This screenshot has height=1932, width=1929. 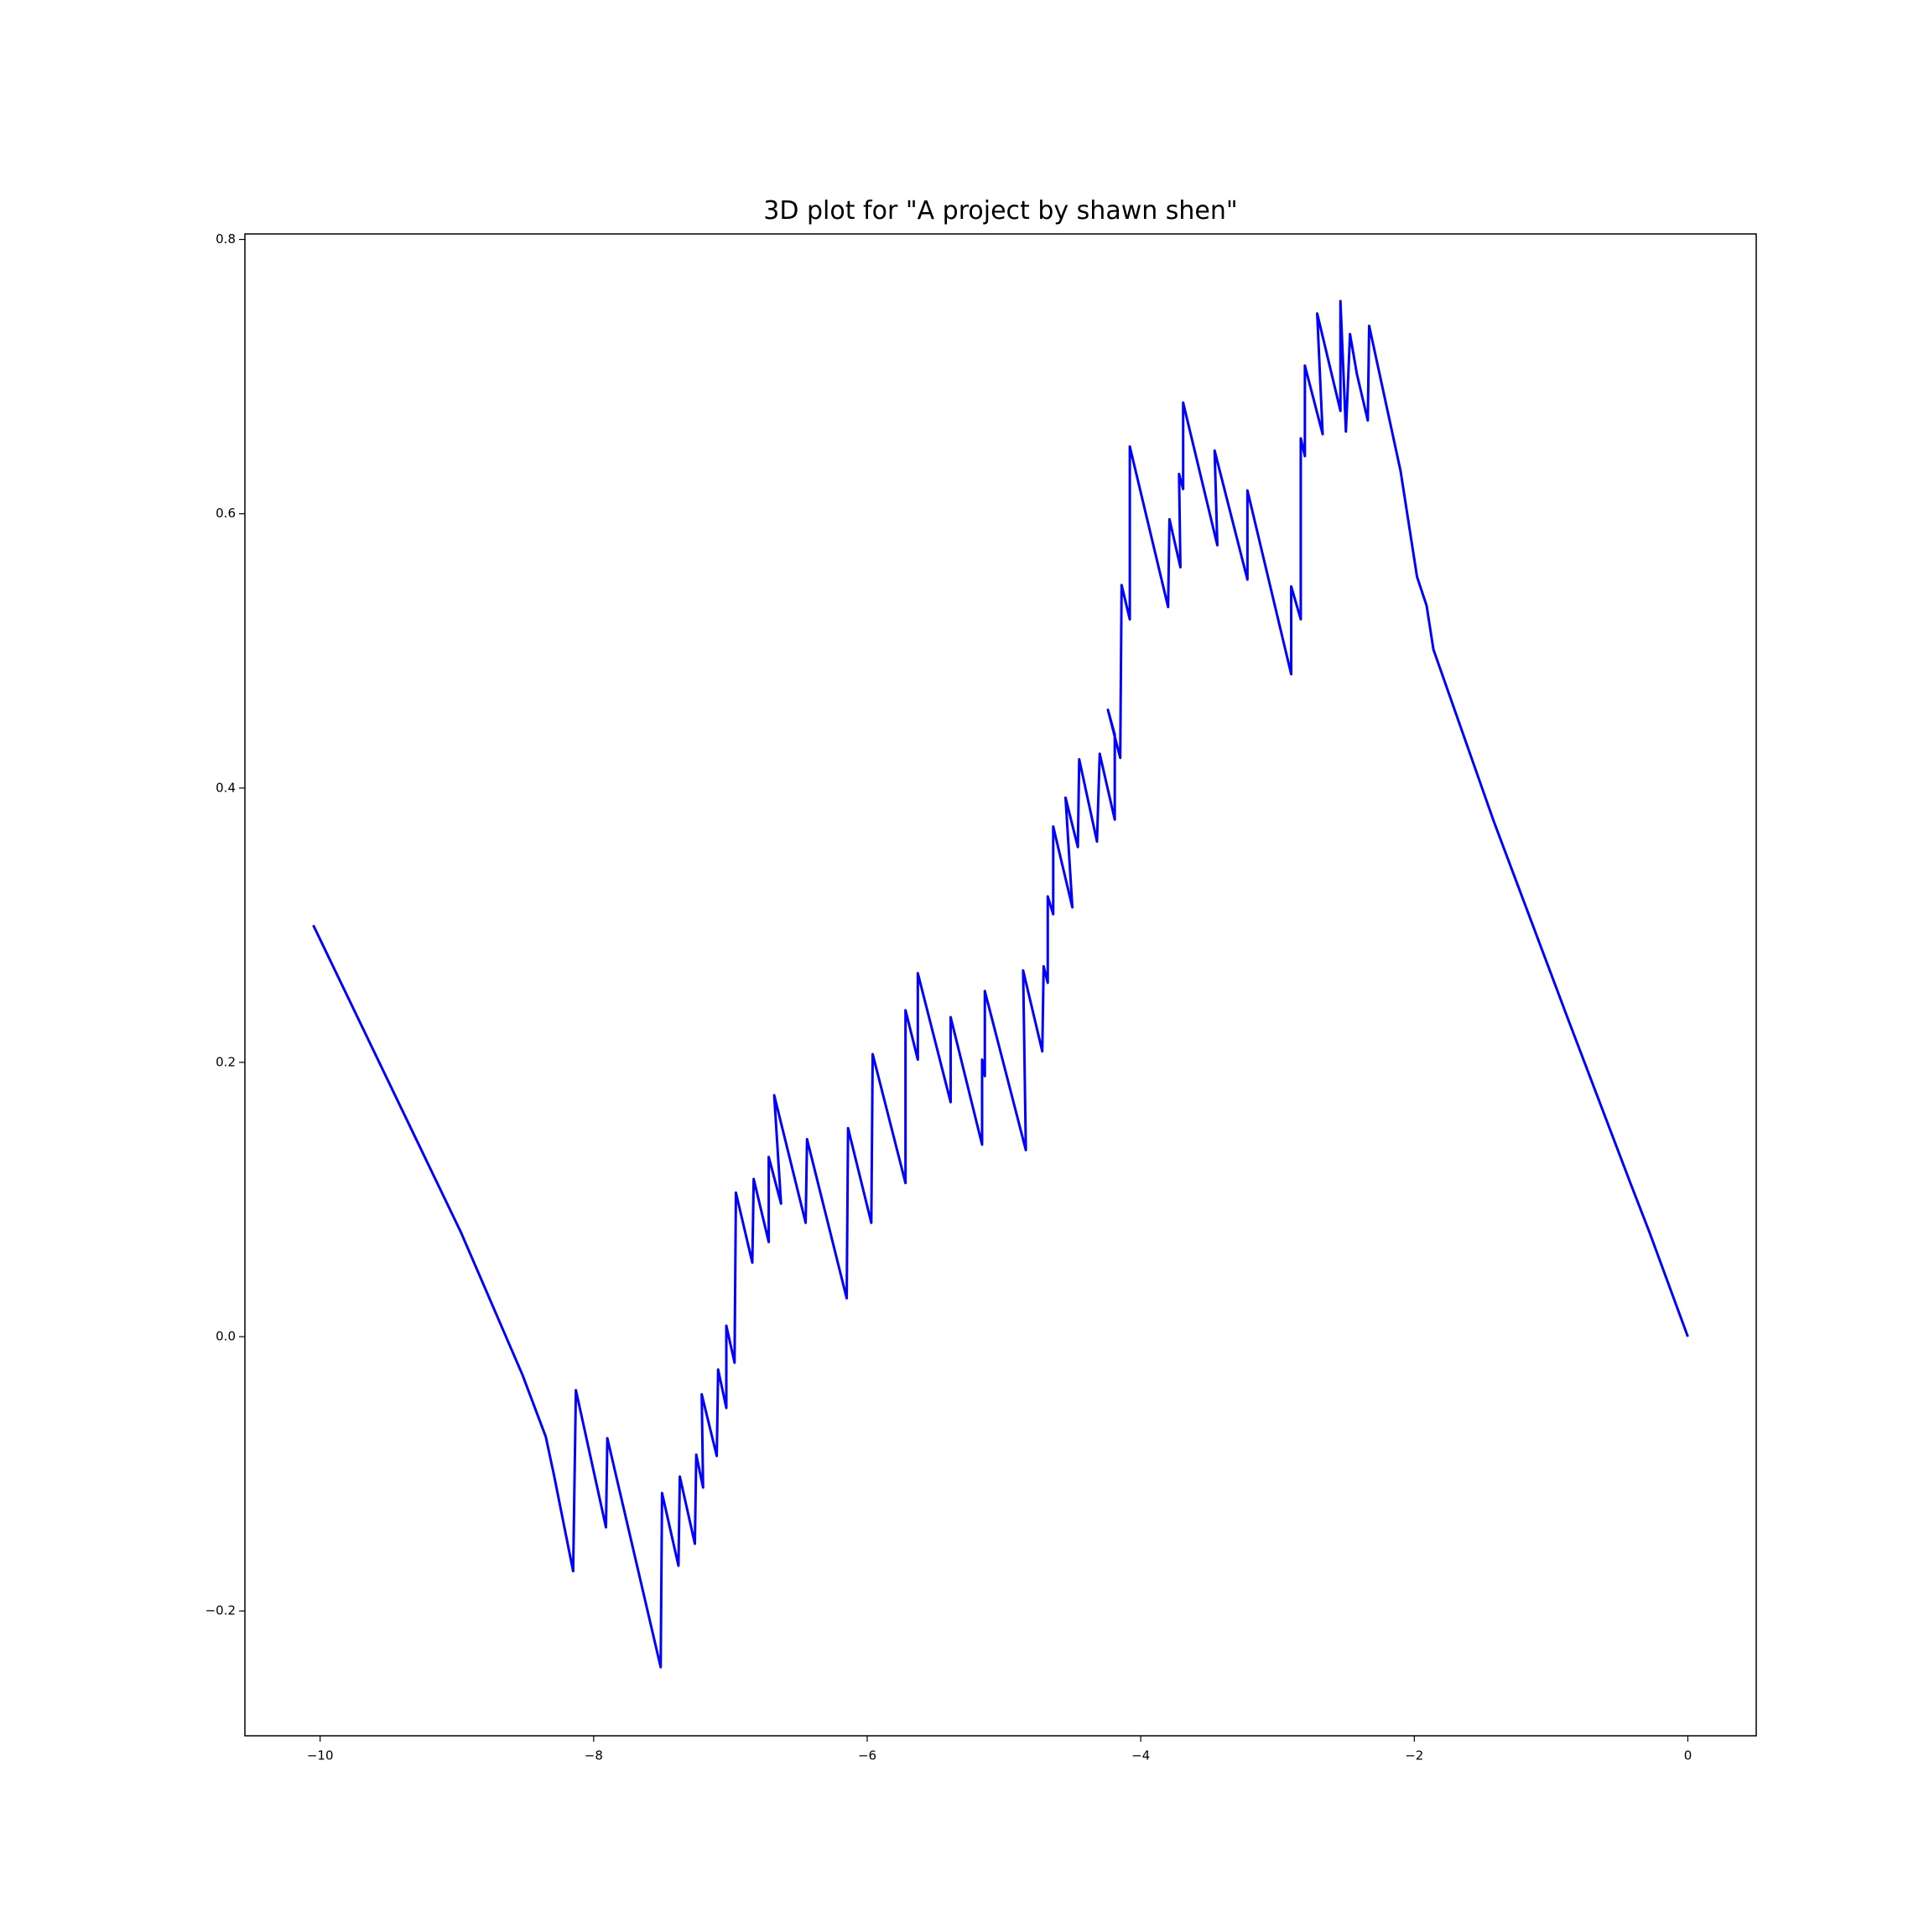 I want to click on x-tick-label: −8, so click(x=594, y=1755).